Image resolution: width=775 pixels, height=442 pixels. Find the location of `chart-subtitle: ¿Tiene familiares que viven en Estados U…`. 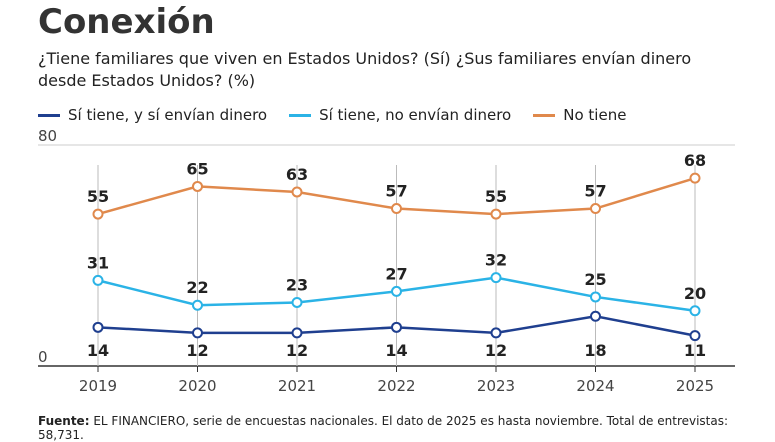

chart-subtitle: ¿Tiene familiares que viven en Estados U… is located at coordinates (365, 69).